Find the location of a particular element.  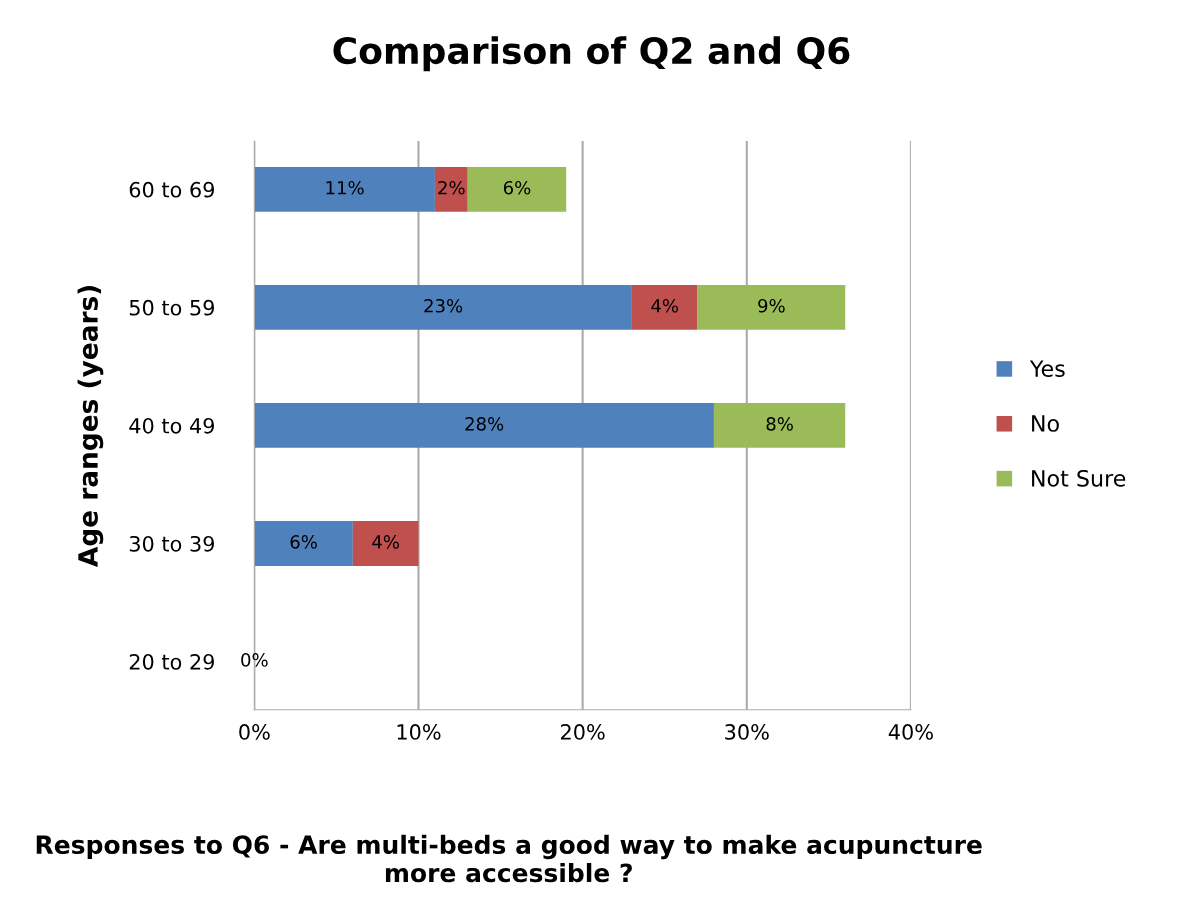

y-tick-label: 50 to 59 is located at coordinates (171, 307).